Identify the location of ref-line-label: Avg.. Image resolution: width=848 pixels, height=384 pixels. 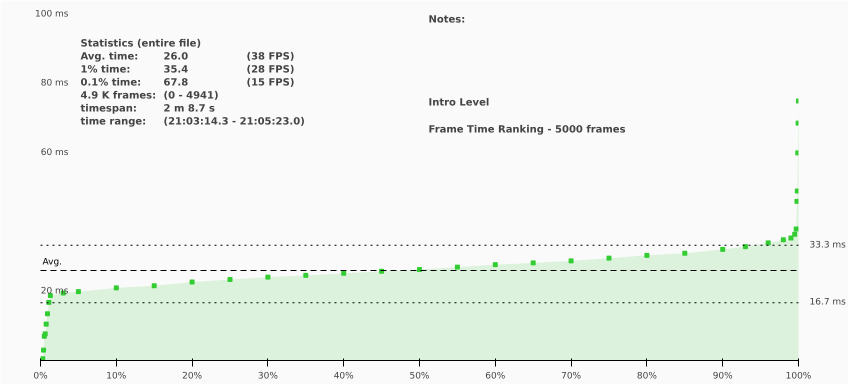
(52, 263).